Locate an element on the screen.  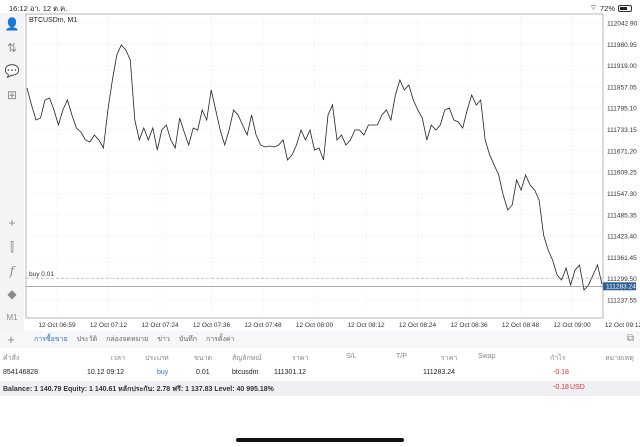
x-tick-label: 12 Oct 09:12 is located at coordinates (622, 325).